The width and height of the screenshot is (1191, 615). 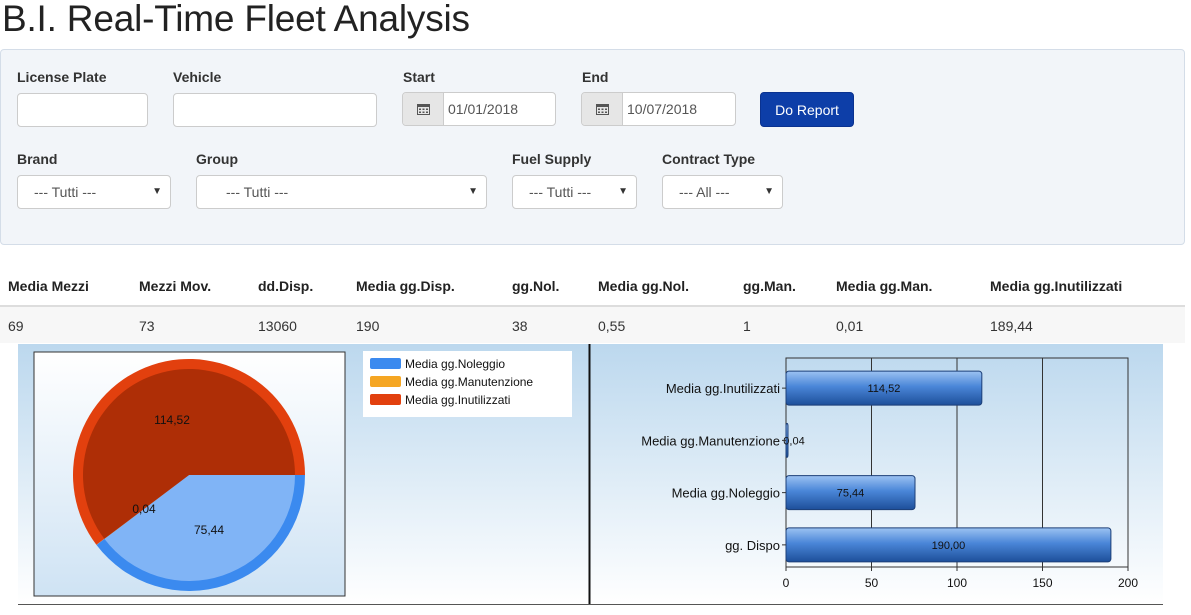 I want to click on end-date-field: 10/07/2018, so click(x=658, y=109).